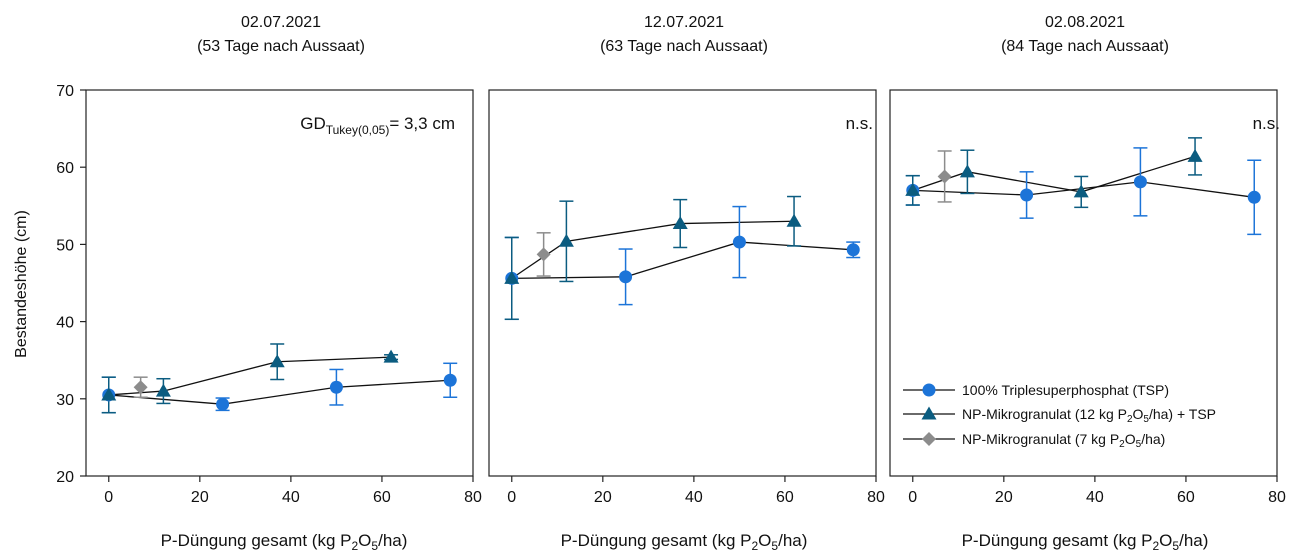 This screenshot has width=1290, height=553. Describe the element at coordinates (382, 497) in the screenshot. I see `panel-1-x-tick-label: 60` at that location.